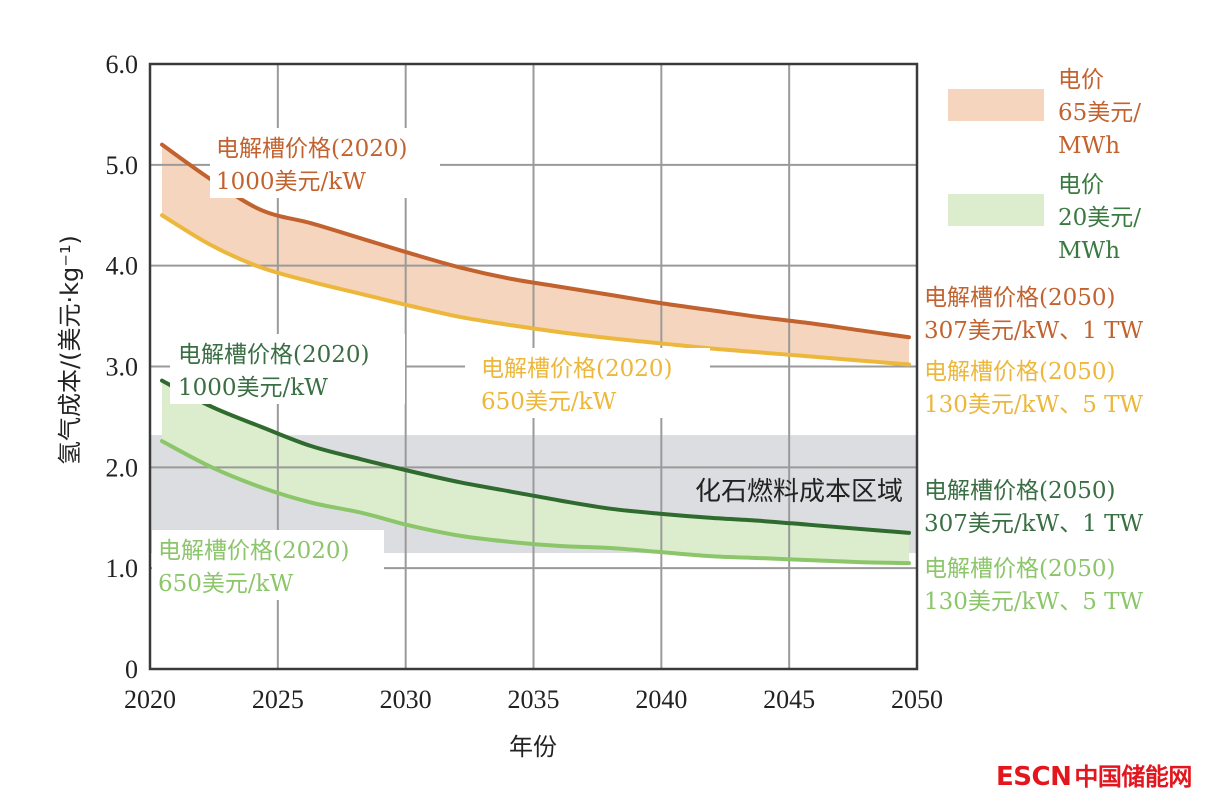 The width and height of the screenshot is (1229, 803). Describe the element at coordinates (917, 699) in the screenshot. I see `x-tick-label: 2050` at that location.